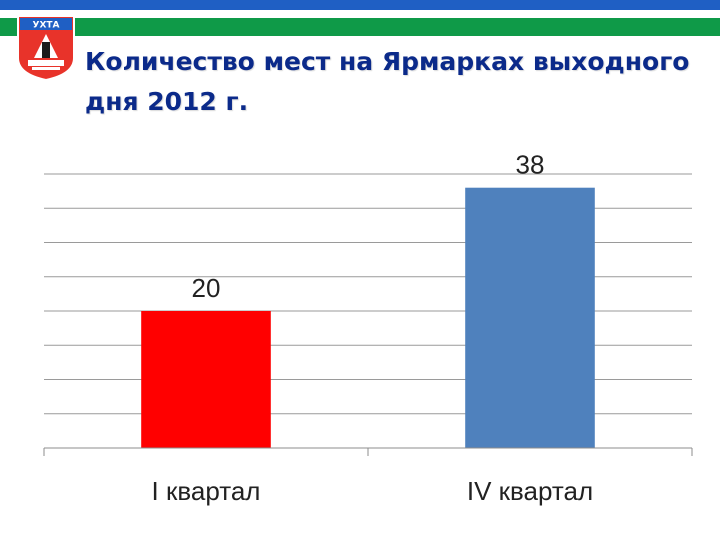 The image size is (720, 540). Describe the element at coordinates (368, 451) in the screenshot. I see `chart-x-axis` at that location.